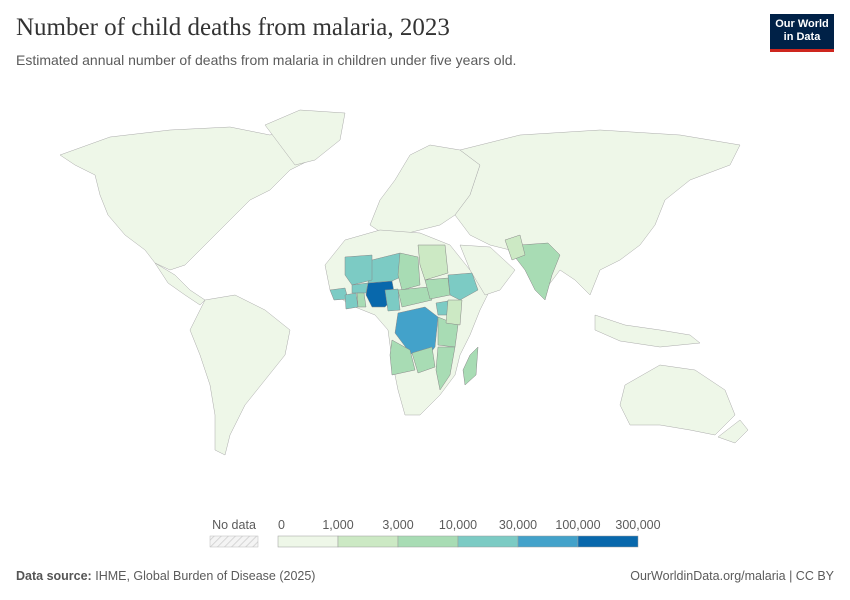 Image resolution: width=850 pixels, height=600 pixels. I want to click on owid-logo: Our World in Data, so click(802, 33).